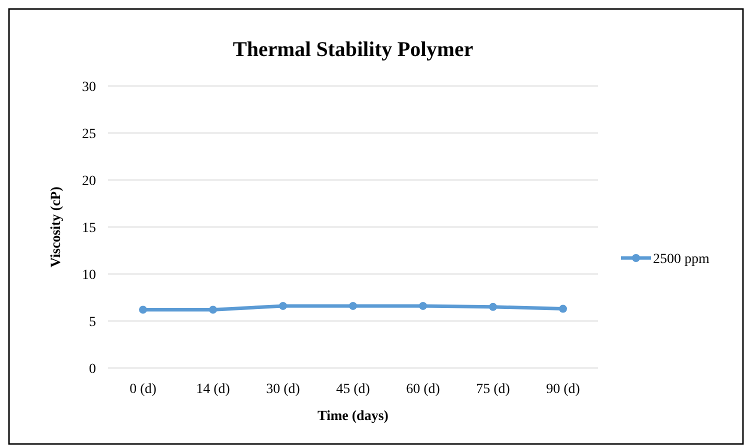 The height and width of the screenshot is (445, 744). What do you see at coordinates (89, 87) in the screenshot?
I see `y-tick-label: 30` at bounding box center [89, 87].